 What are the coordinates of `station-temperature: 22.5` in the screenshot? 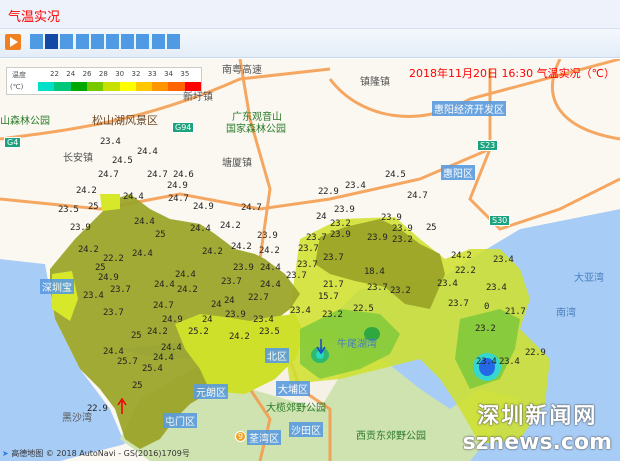 It's located at (363, 309).